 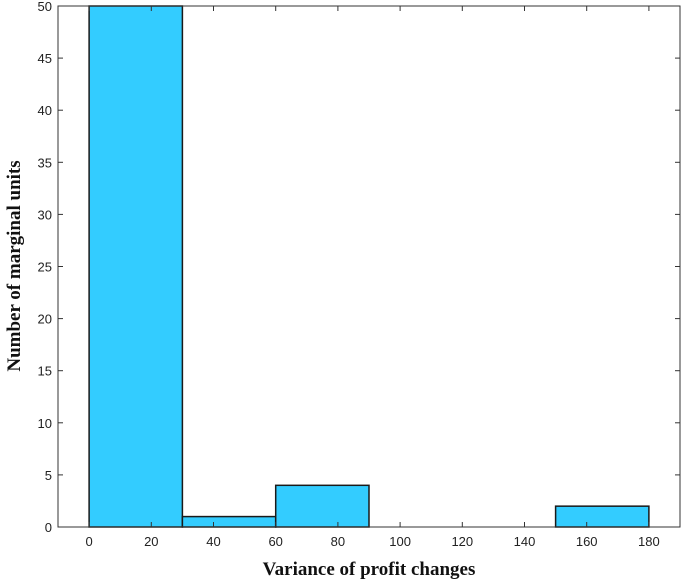 What do you see at coordinates (587, 541) in the screenshot?
I see `x-tick-label-8: 160` at bounding box center [587, 541].